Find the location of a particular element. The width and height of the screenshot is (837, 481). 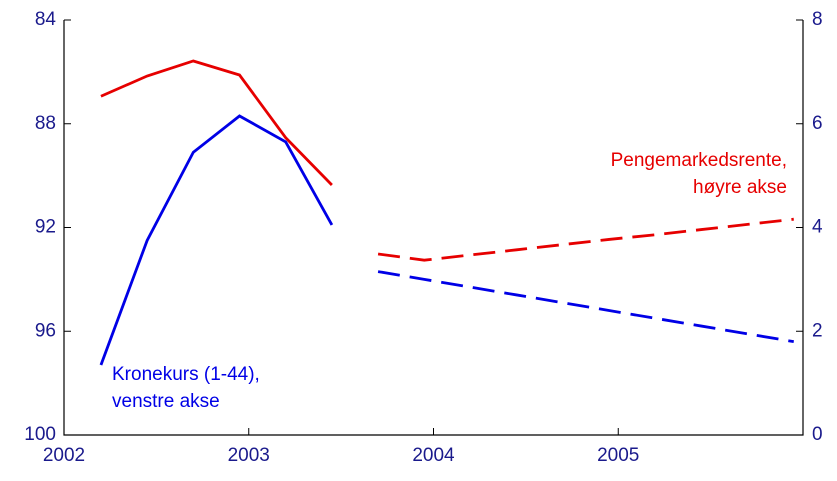

y2-tick-label: 4 is located at coordinates (817, 227).